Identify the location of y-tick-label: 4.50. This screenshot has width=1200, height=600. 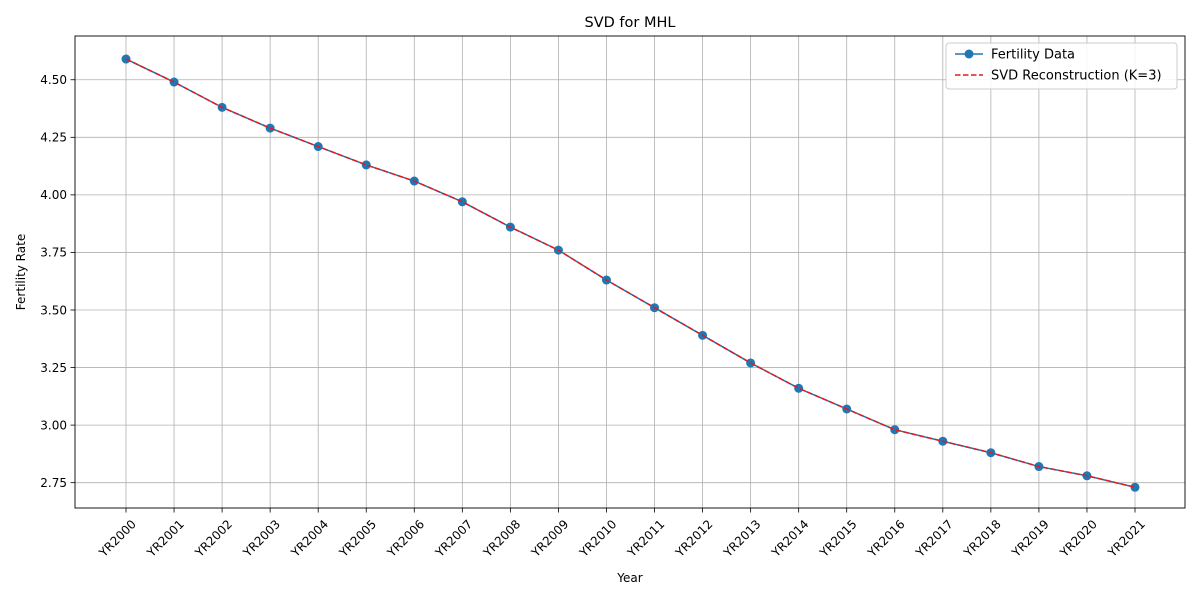
(53, 80).